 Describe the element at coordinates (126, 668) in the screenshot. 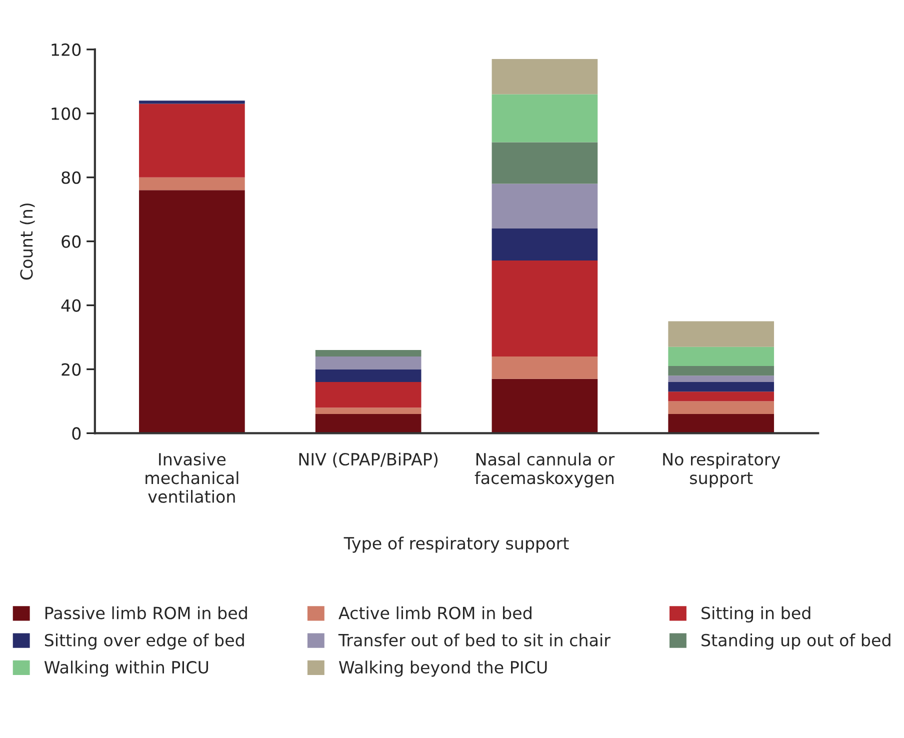

I see `legend-label: Walking within PICU` at that location.